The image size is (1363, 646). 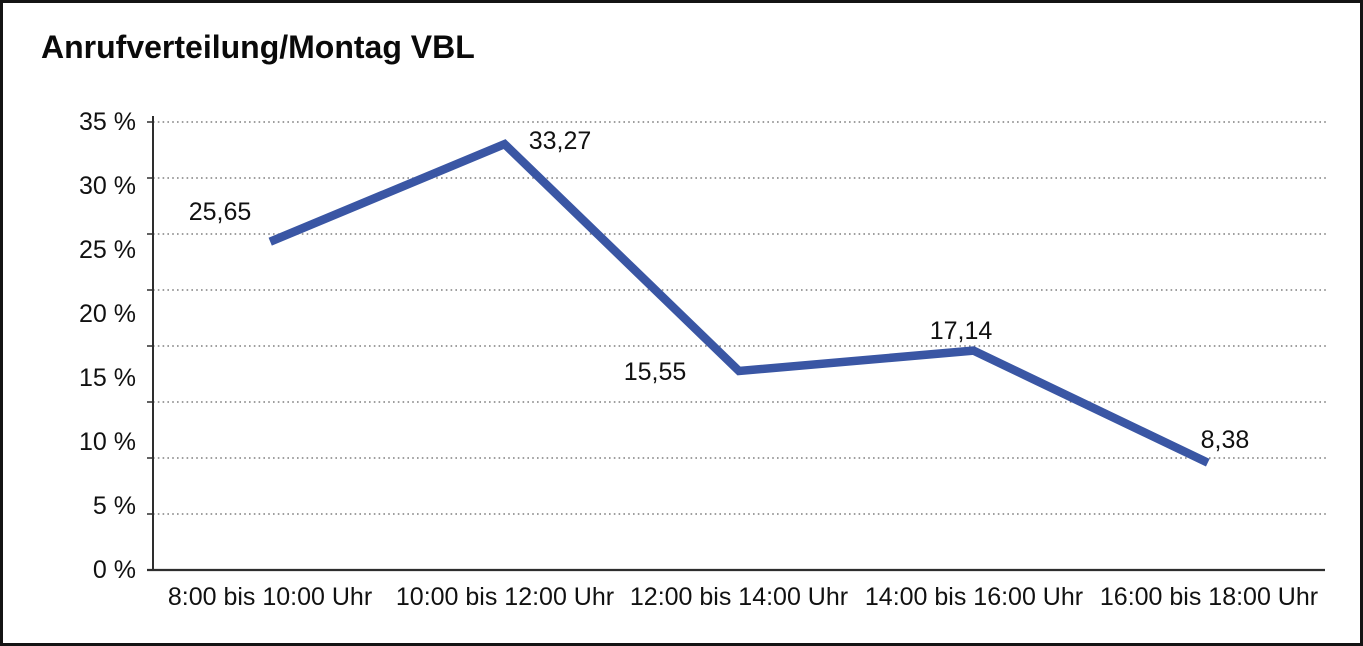 What do you see at coordinates (974, 597) in the screenshot?
I see `x-tick-label-4: 14:00 bis 16:00 Uhr` at bounding box center [974, 597].